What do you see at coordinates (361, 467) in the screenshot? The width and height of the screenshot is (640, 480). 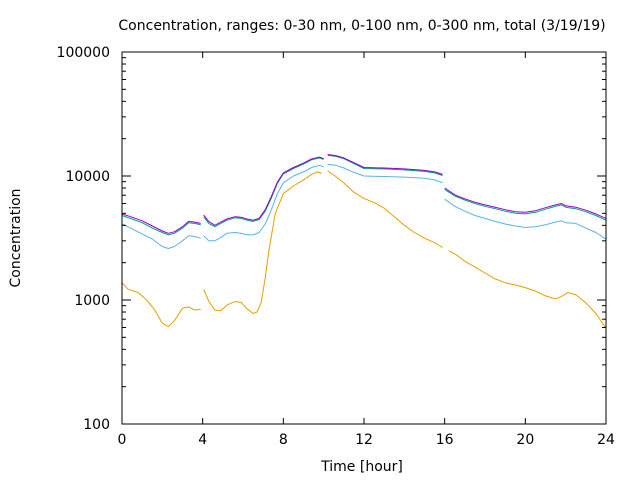 I see `x-axis-label: Time [hour]` at bounding box center [361, 467].